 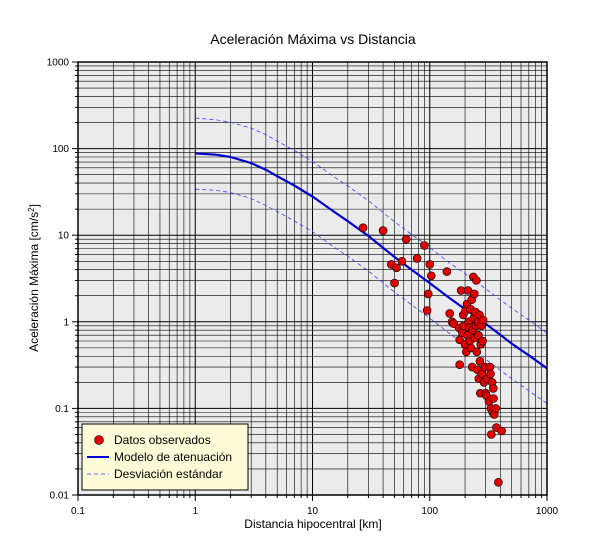 I want to click on legend-box, so click(x=165, y=457).